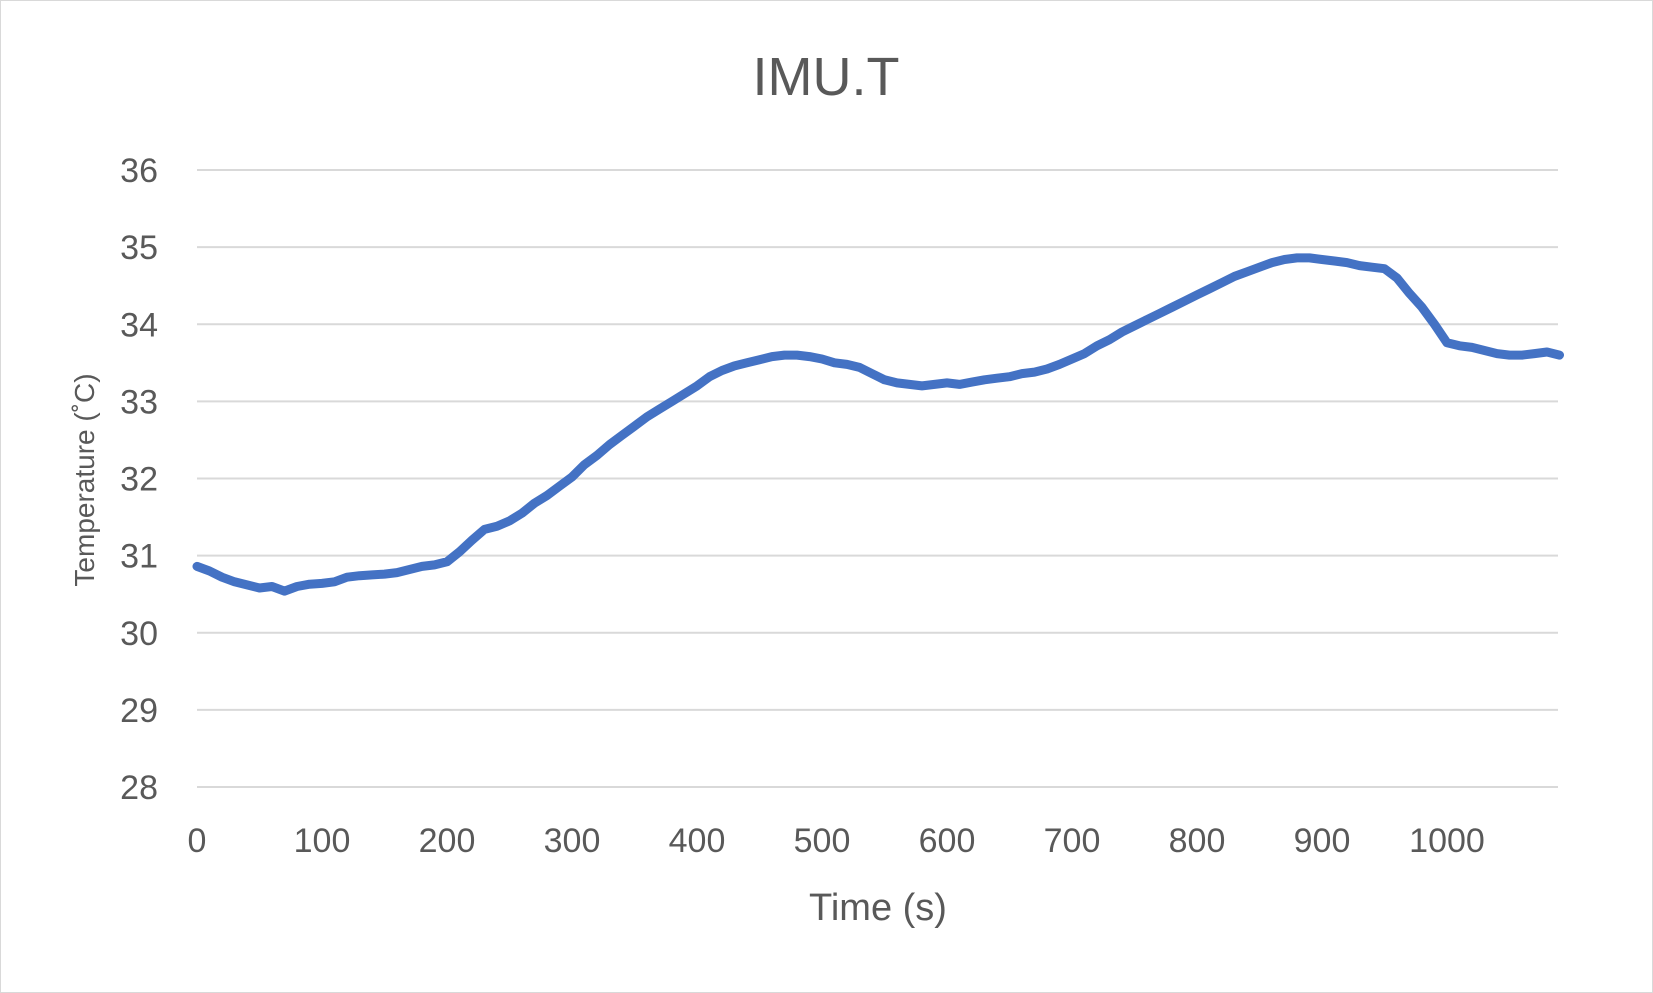 This screenshot has width=1653, height=993. Describe the element at coordinates (1197, 841) in the screenshot. I see `x-tick-label: 800` at that location.